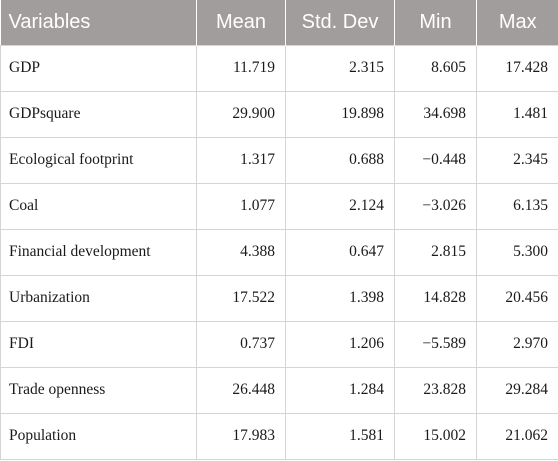 The image size is (558, 461). What do you see at coordinates (241, 298) in the screenshot?
I see `cell-mean: 17.522` at bounding box center [241, 298].